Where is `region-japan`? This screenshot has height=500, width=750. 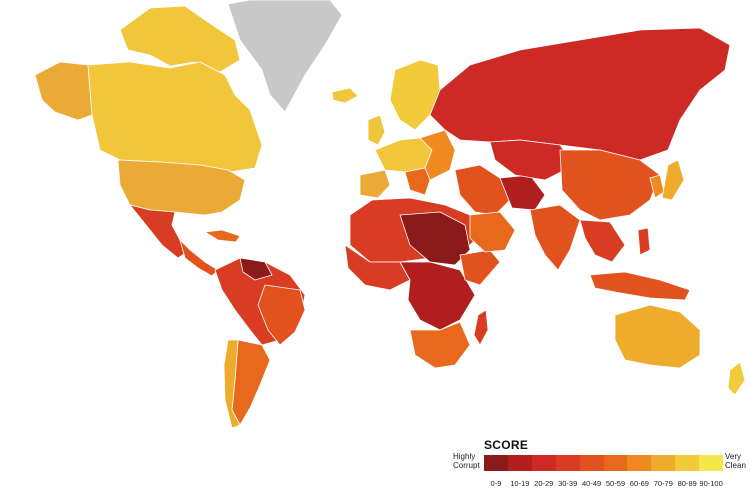
region-japan is located at coordinates (673, 180).